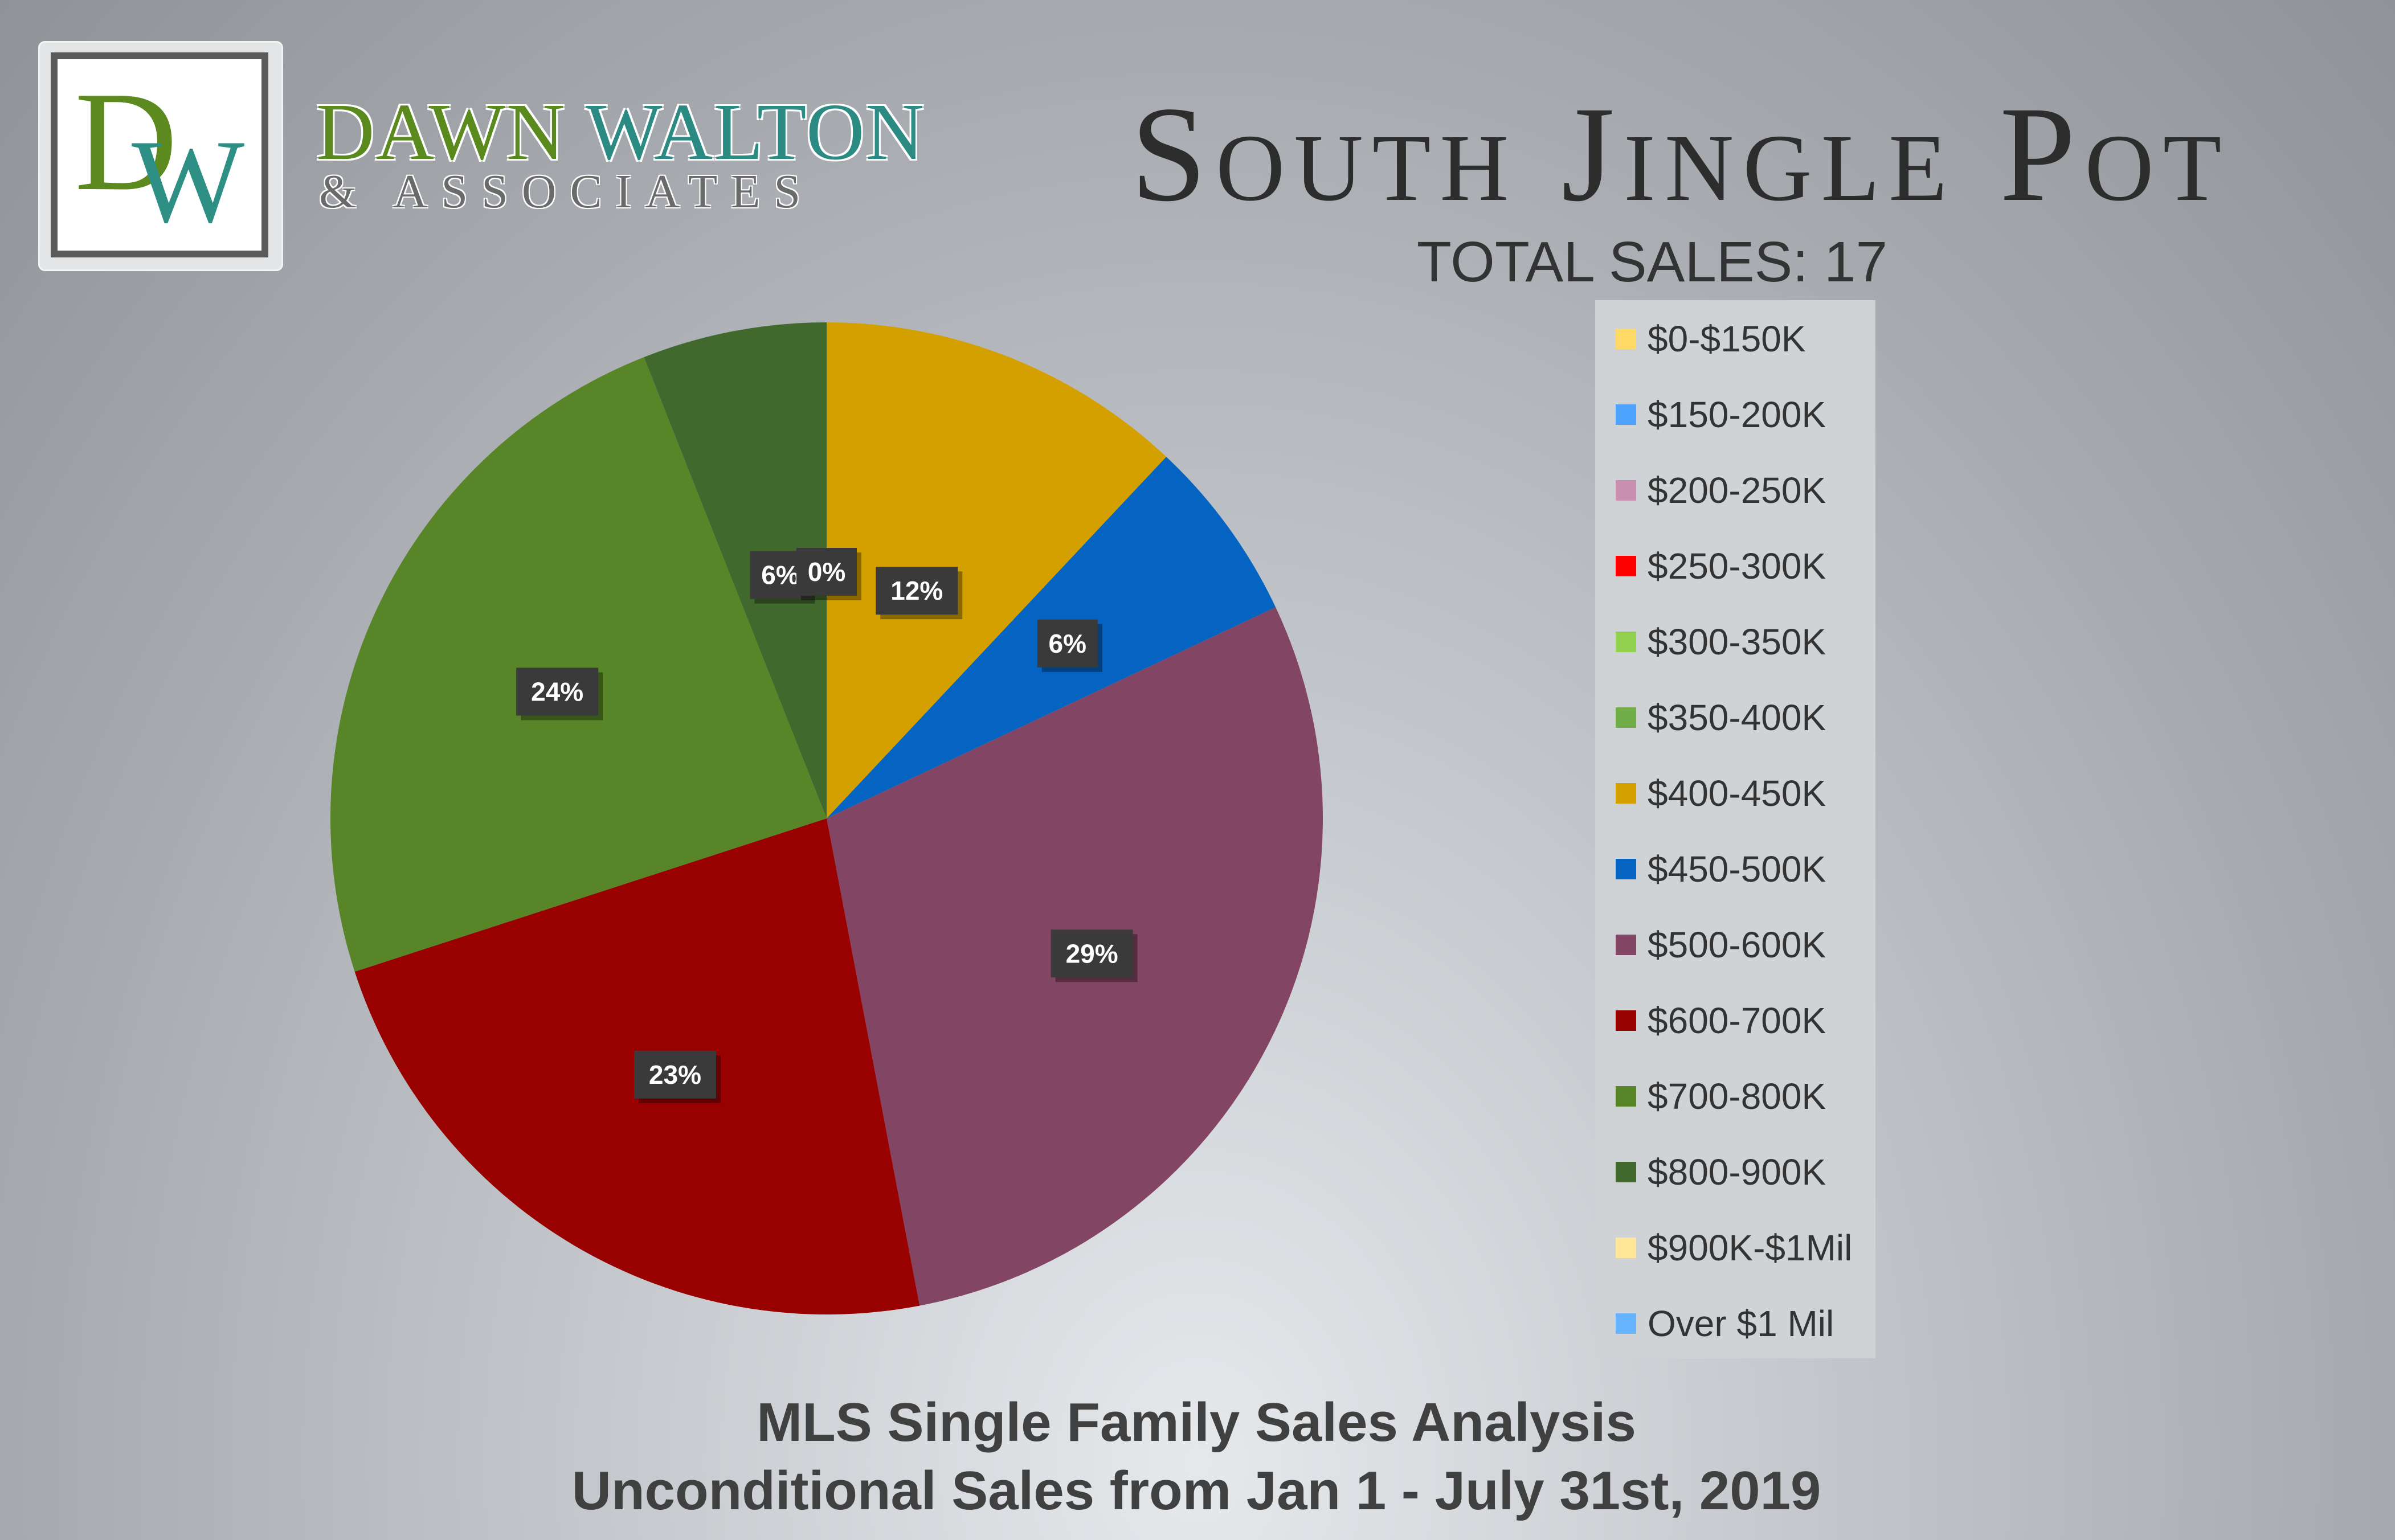  I want to click on brand-subtitle: & ASSOCIATES, so click(567, 191).